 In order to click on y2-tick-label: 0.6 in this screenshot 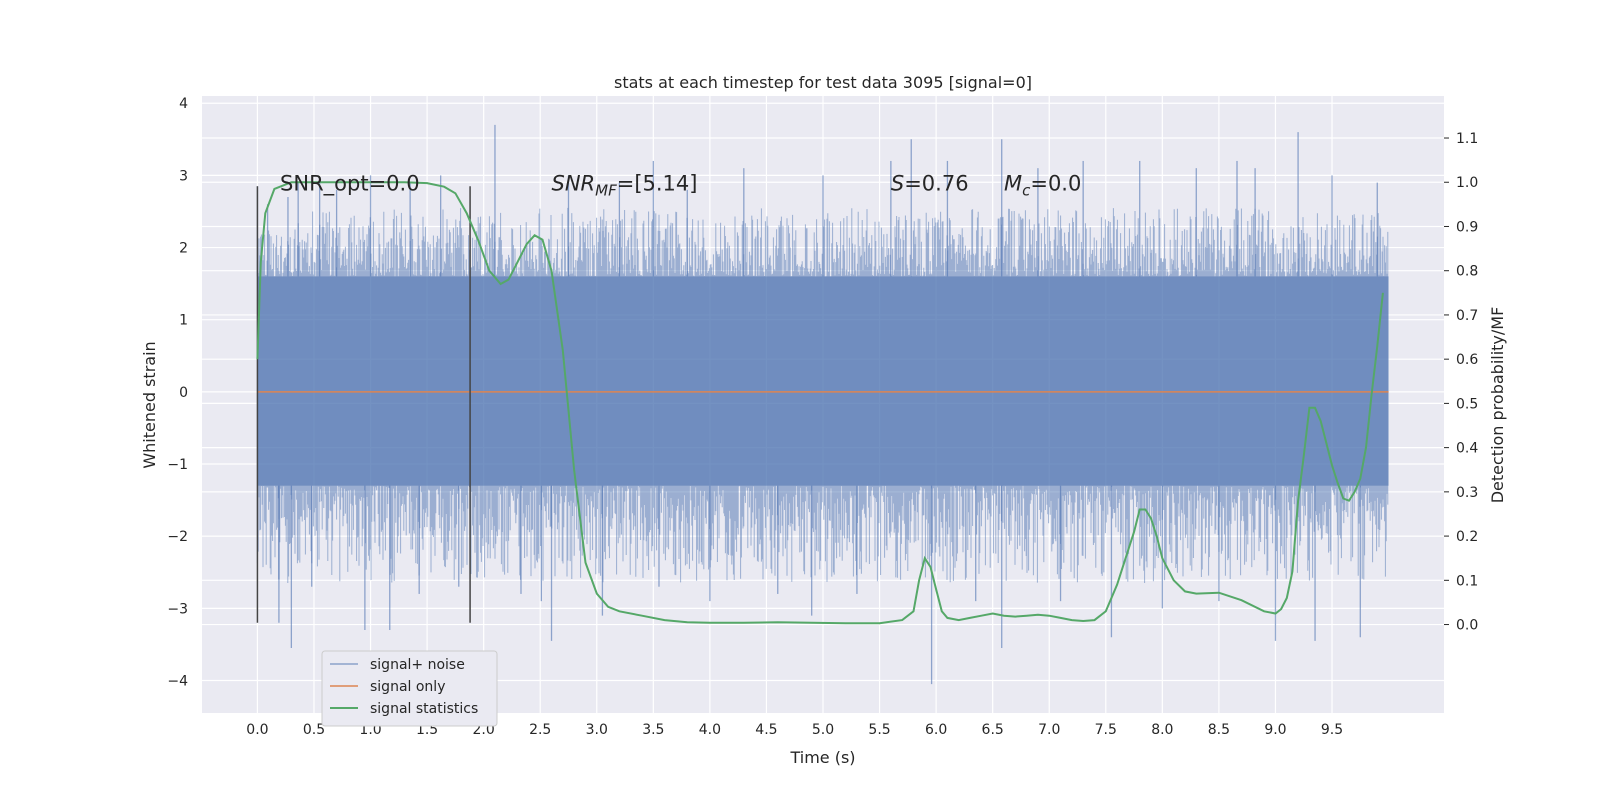, I will do `click(1467, 360)`.